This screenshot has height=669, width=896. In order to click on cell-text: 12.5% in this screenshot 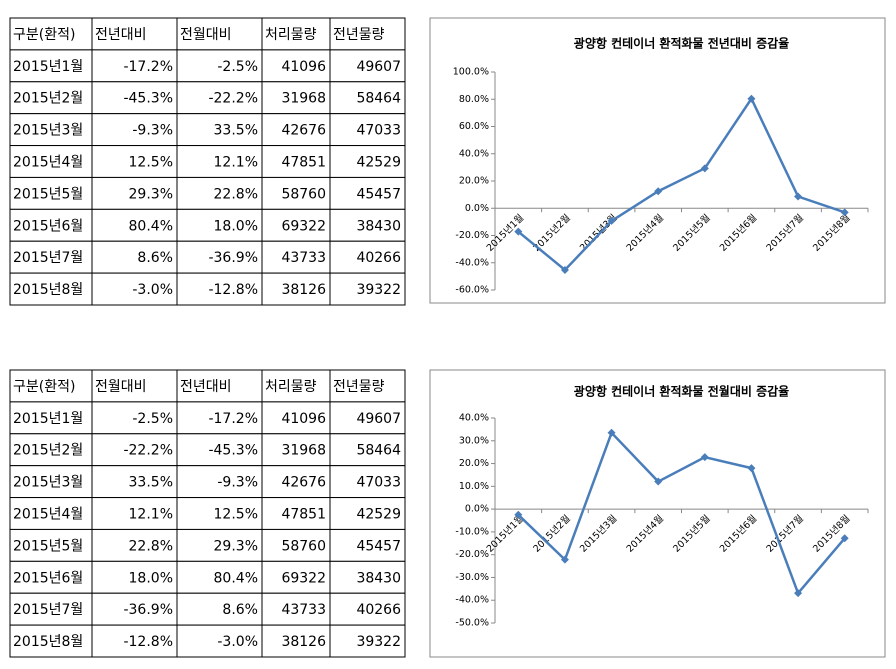, I will do `click(151, 163)`.